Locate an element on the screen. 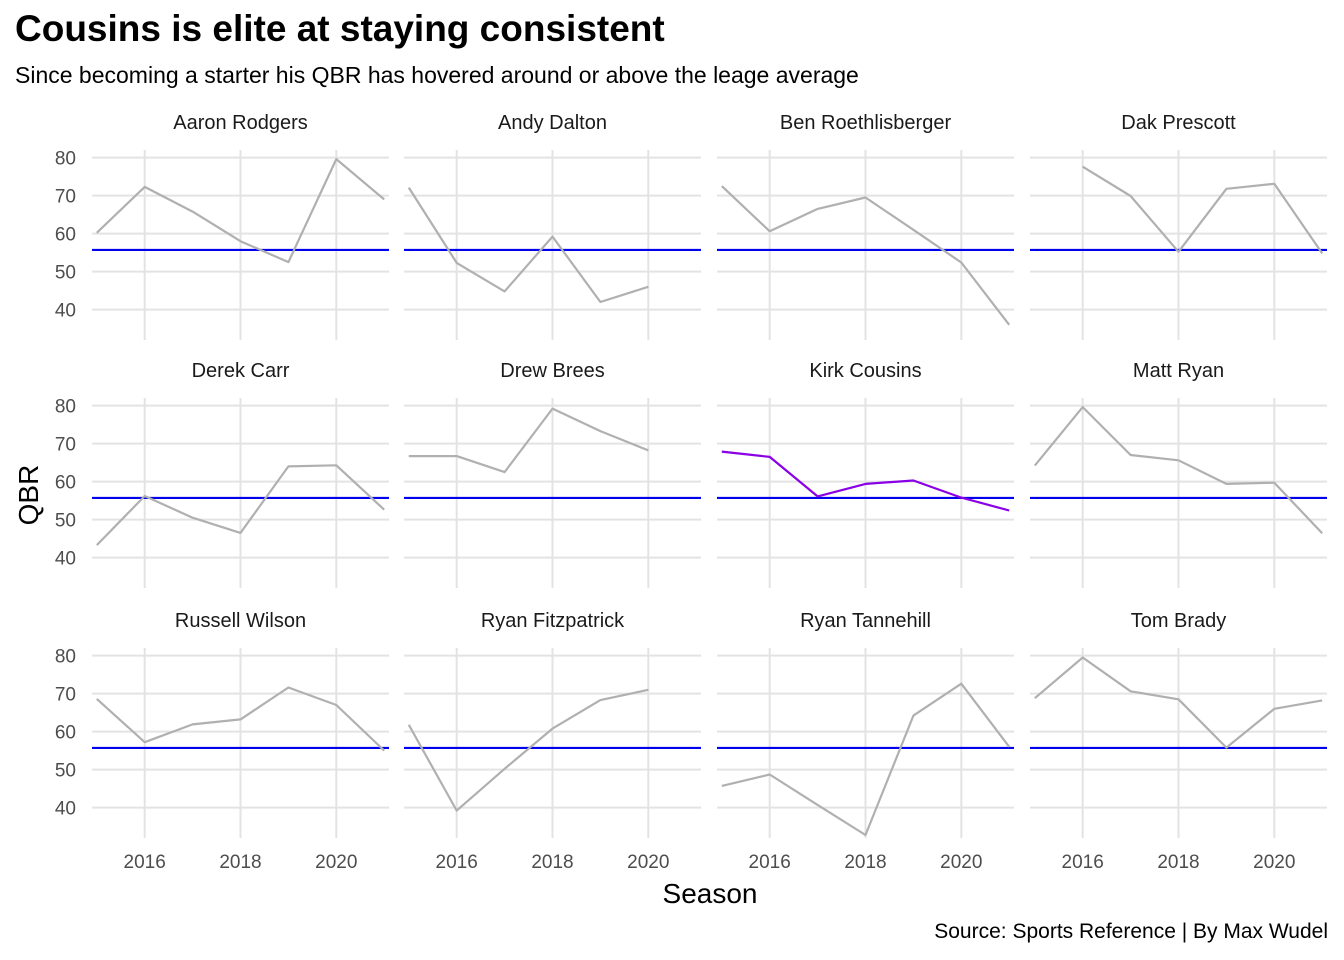  facet-label: Russell Wilson is located at coordinates (240, 621).